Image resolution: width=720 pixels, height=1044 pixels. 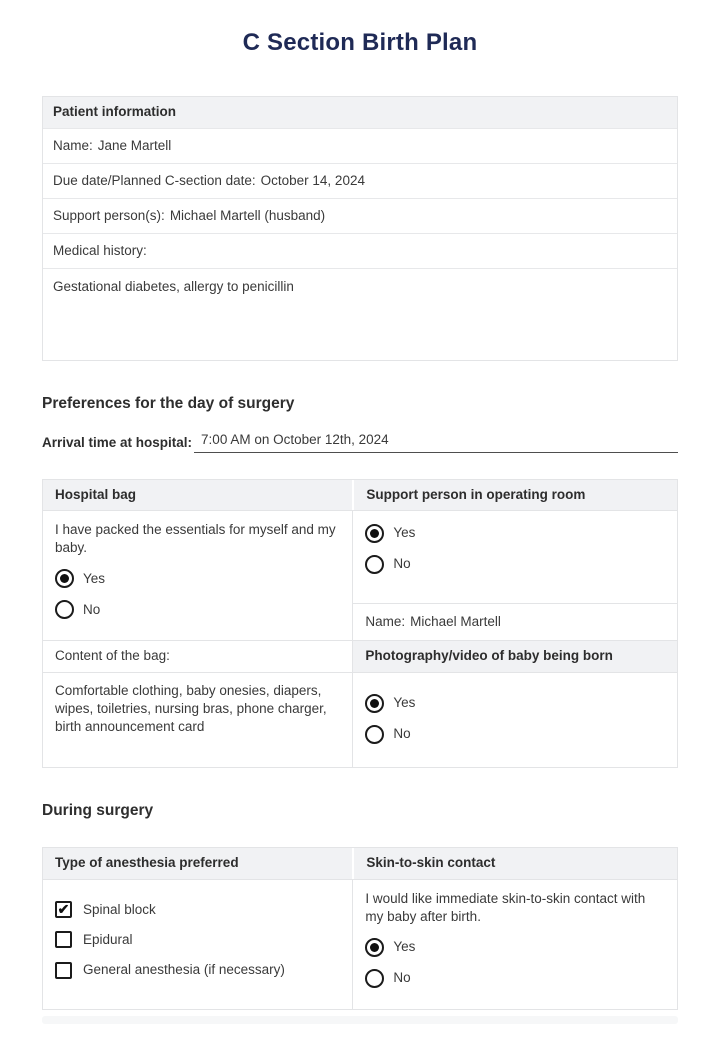 I want to click on photography-cell: Yes No, so click(x=514, y=719).